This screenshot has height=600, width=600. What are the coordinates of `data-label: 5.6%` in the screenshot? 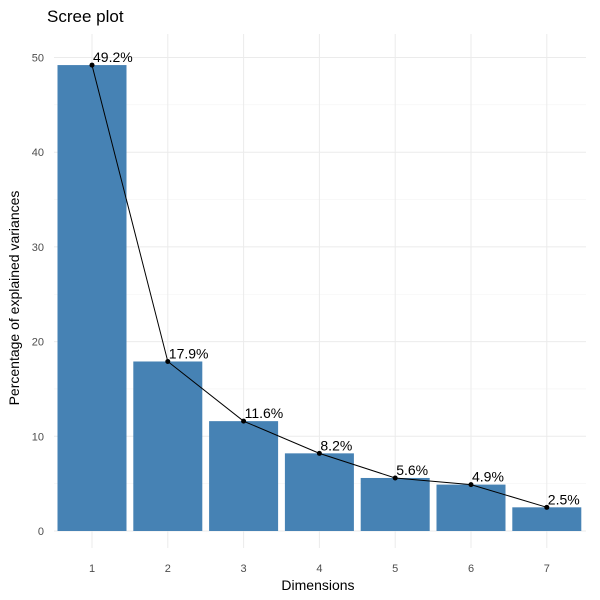 It's located at (412, 470).